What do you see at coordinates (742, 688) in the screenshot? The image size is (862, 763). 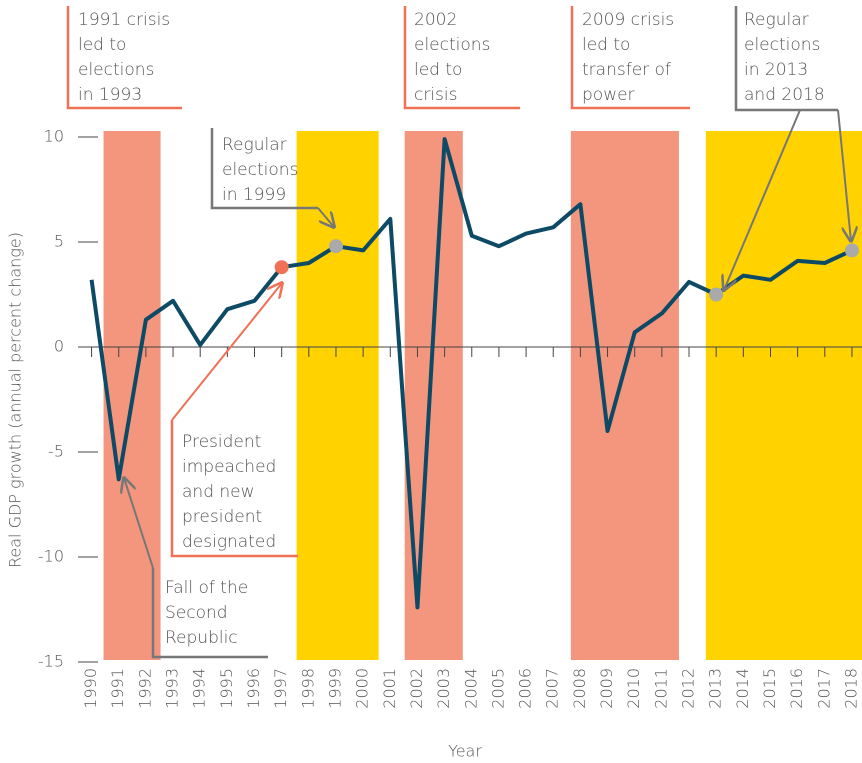 I see `x-tick-label: 2014` at bounding box center [742, 688].